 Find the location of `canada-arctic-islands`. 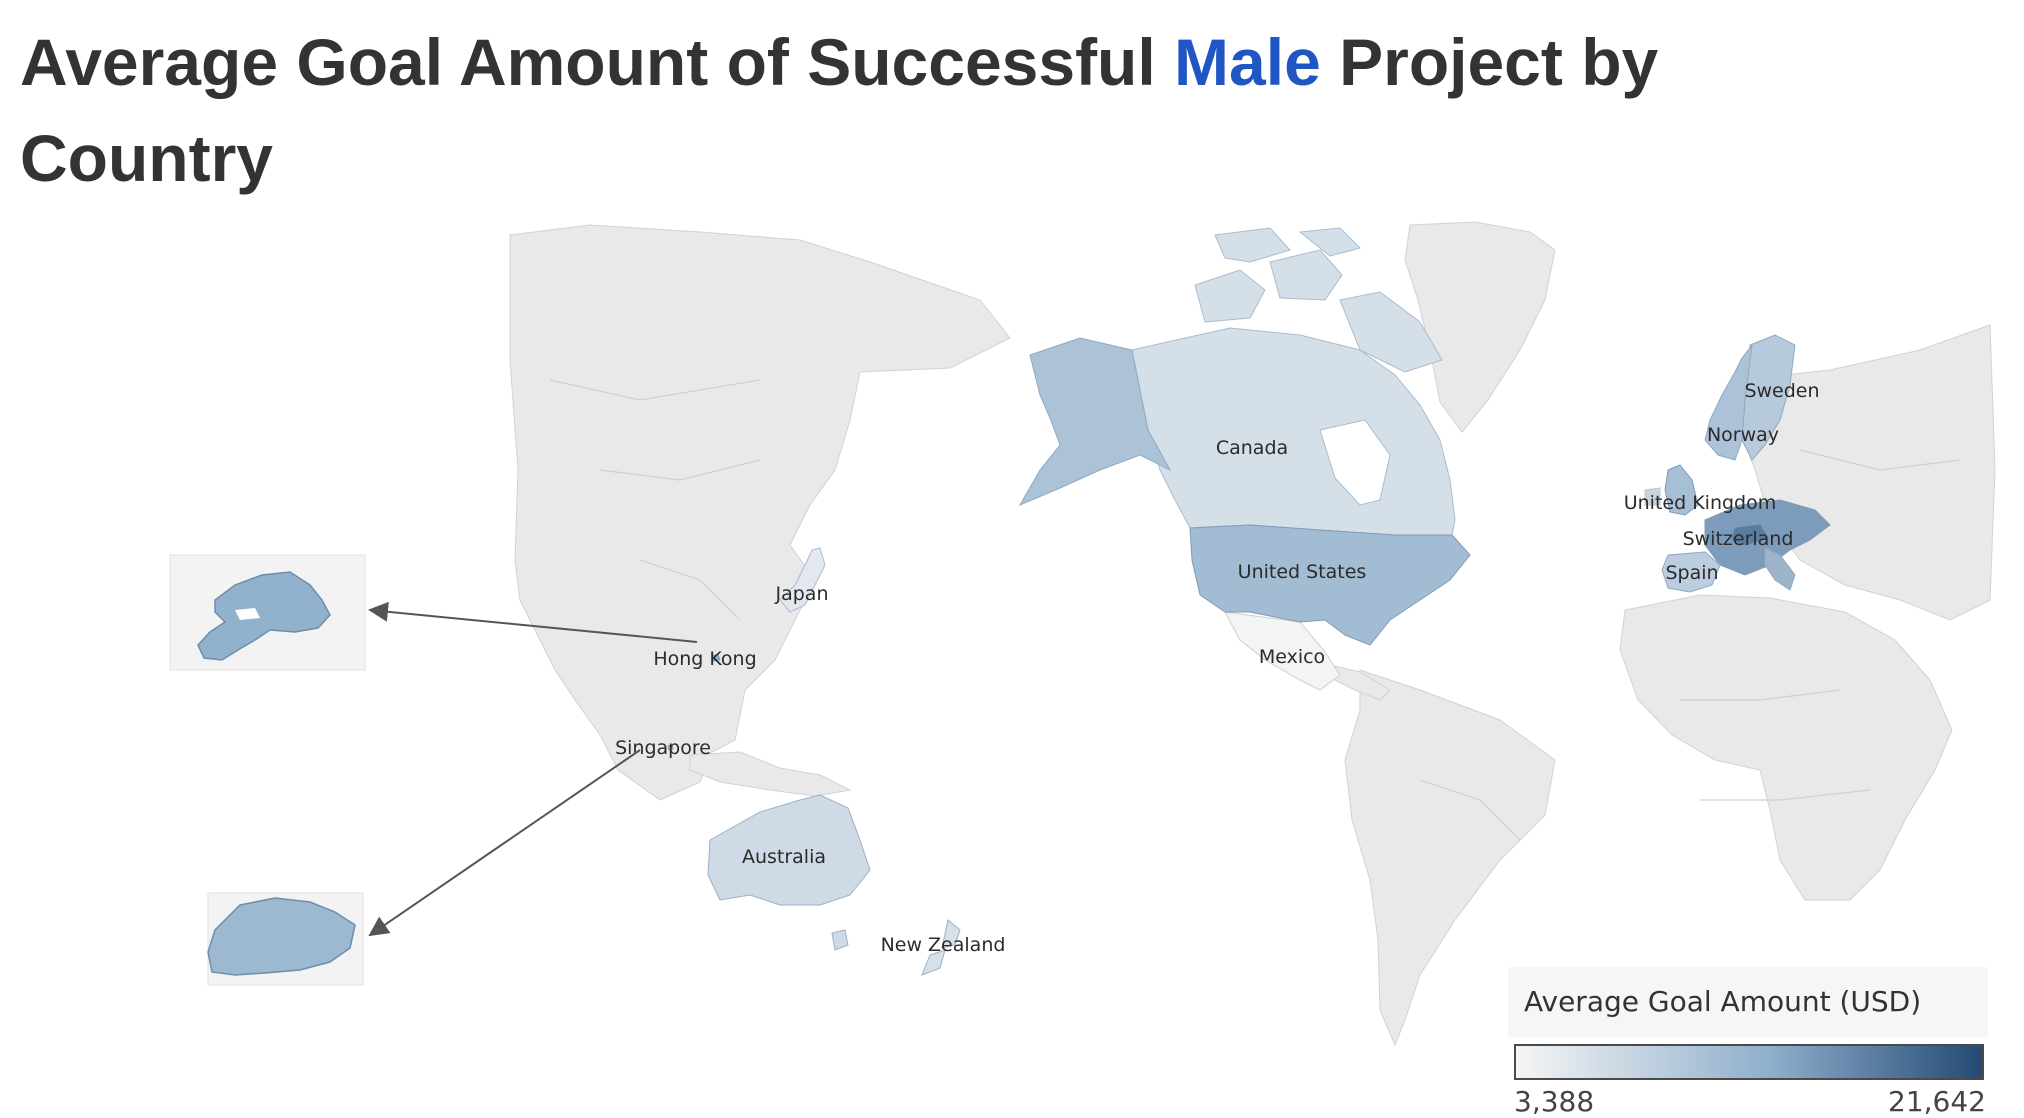

canada-arctic-islands is located at coordinates (1318, 300).